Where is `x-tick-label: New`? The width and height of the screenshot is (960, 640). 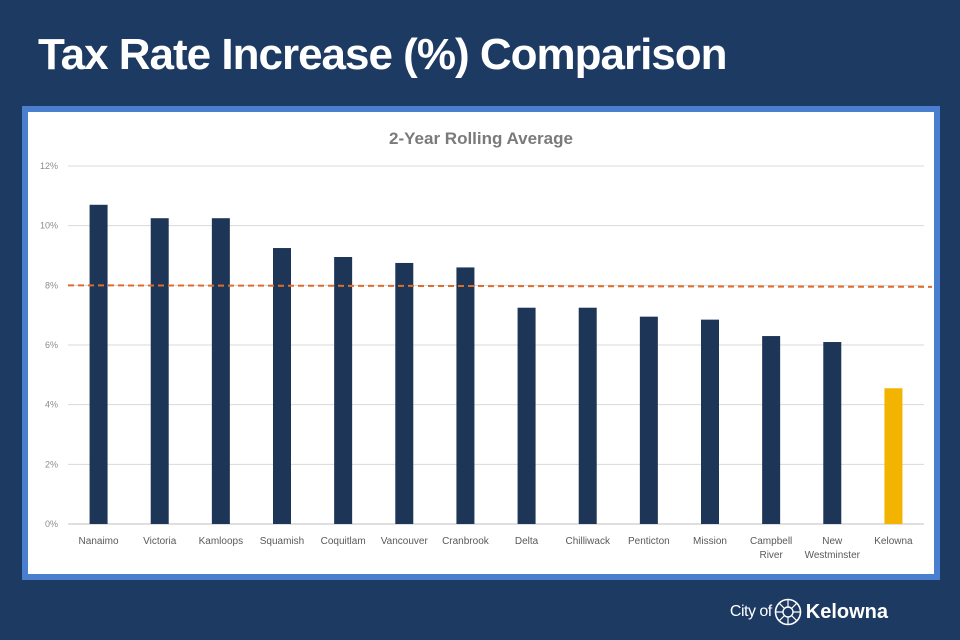
x-tick-label: New is located at coordinates (832, 541).